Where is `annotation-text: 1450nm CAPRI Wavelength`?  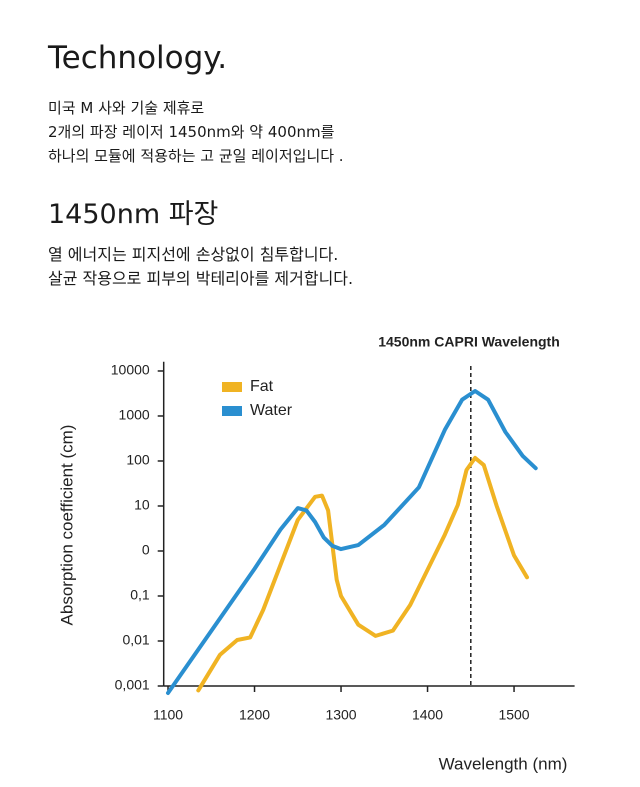
annotation-text: 1450nm CAPRI Wavelength is located at coordinates (469, 342).